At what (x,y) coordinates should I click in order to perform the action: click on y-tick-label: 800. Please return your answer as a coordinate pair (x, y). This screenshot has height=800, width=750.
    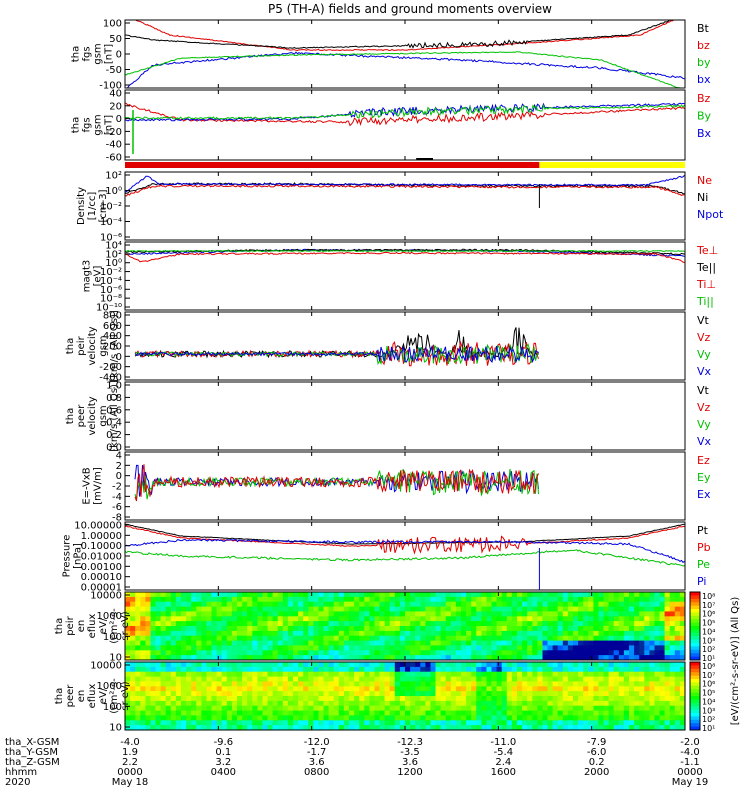
    Looking at the image, I should click on (112, 316).